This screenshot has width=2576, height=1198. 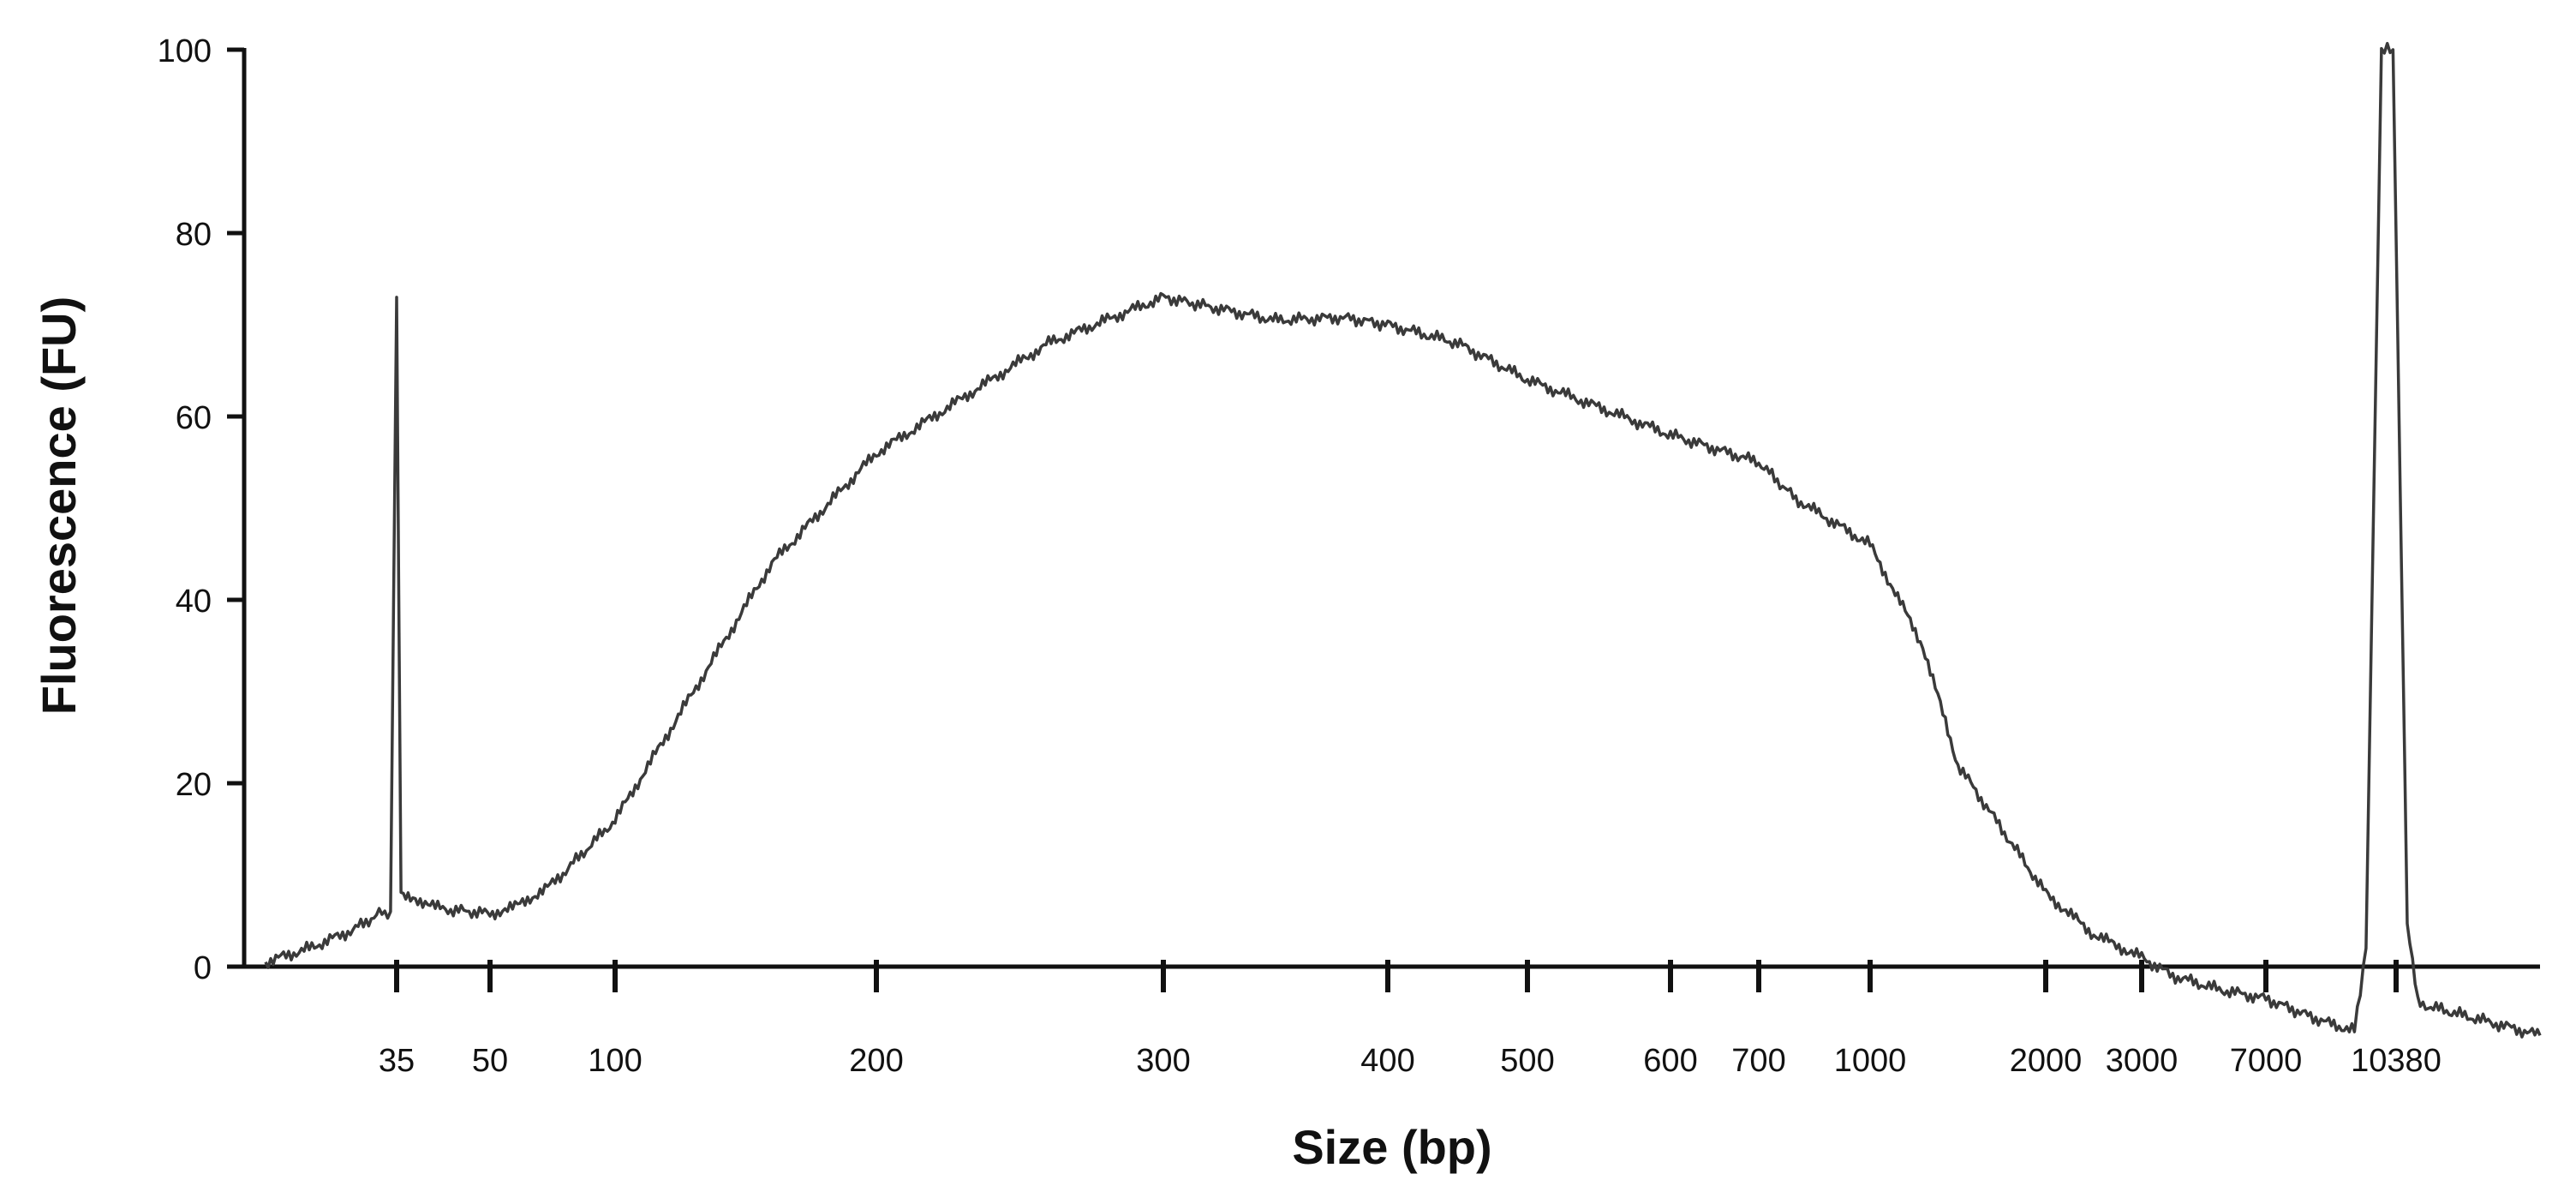 I want to click on x-tick-label: 700, so click(x=1758, y=1061).